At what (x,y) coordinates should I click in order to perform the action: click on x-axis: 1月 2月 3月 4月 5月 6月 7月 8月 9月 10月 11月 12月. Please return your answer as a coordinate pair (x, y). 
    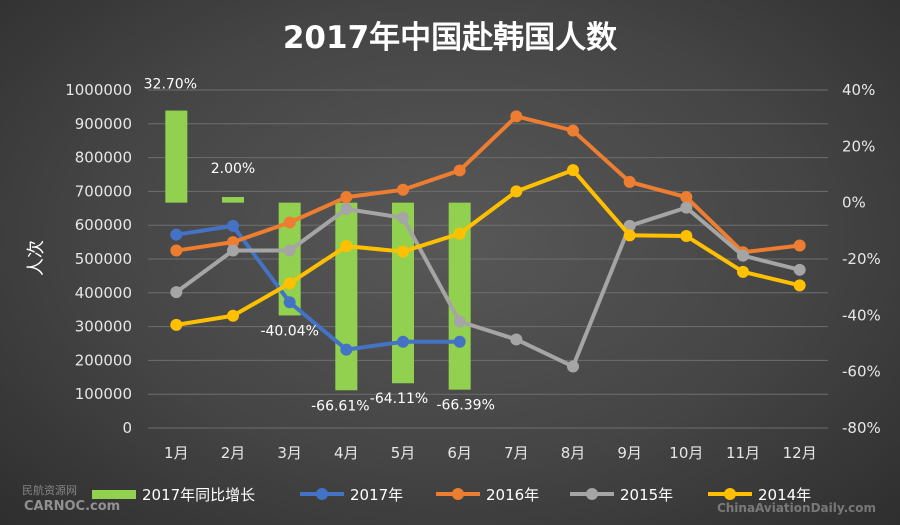
    Looking at the image, I should click on (490, 453).